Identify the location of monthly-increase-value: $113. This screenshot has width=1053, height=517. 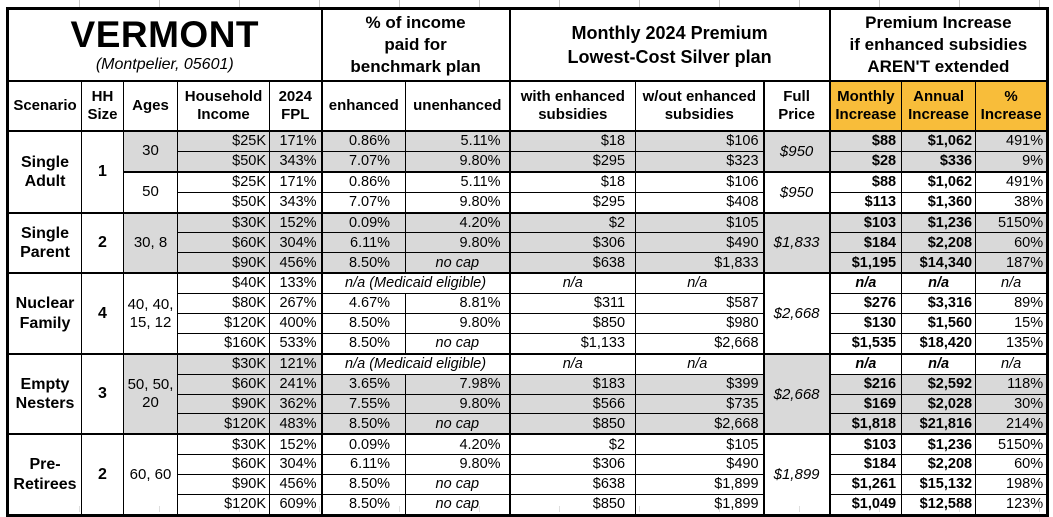
(866, 202).